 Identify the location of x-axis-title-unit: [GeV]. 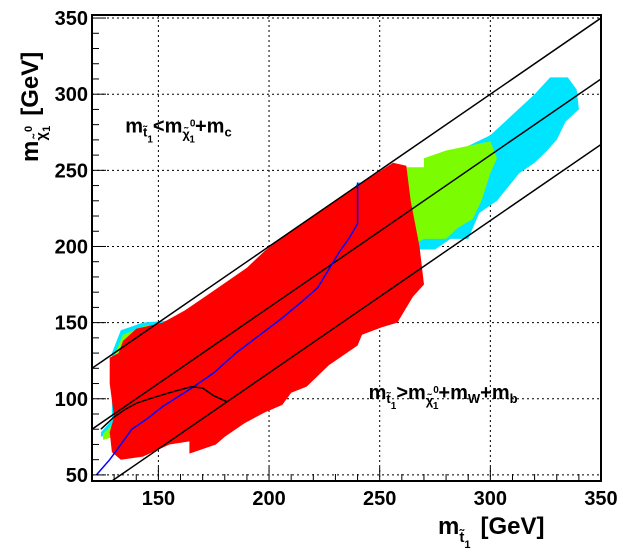
(512, 526).